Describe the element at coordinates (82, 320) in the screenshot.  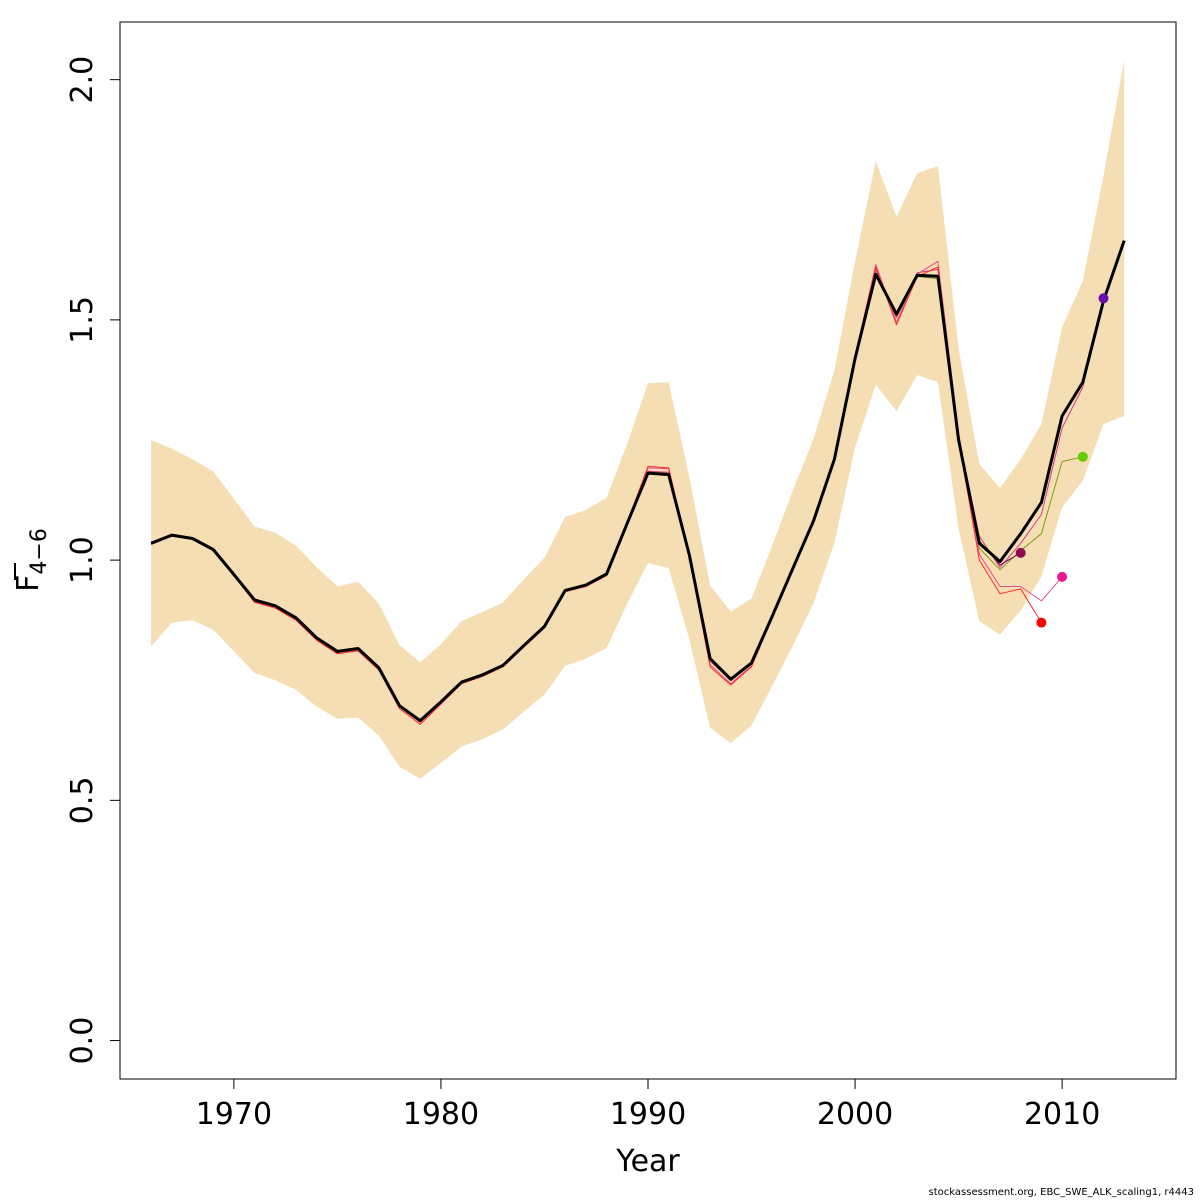
I see `y-tick-label: 1.5` at that location.